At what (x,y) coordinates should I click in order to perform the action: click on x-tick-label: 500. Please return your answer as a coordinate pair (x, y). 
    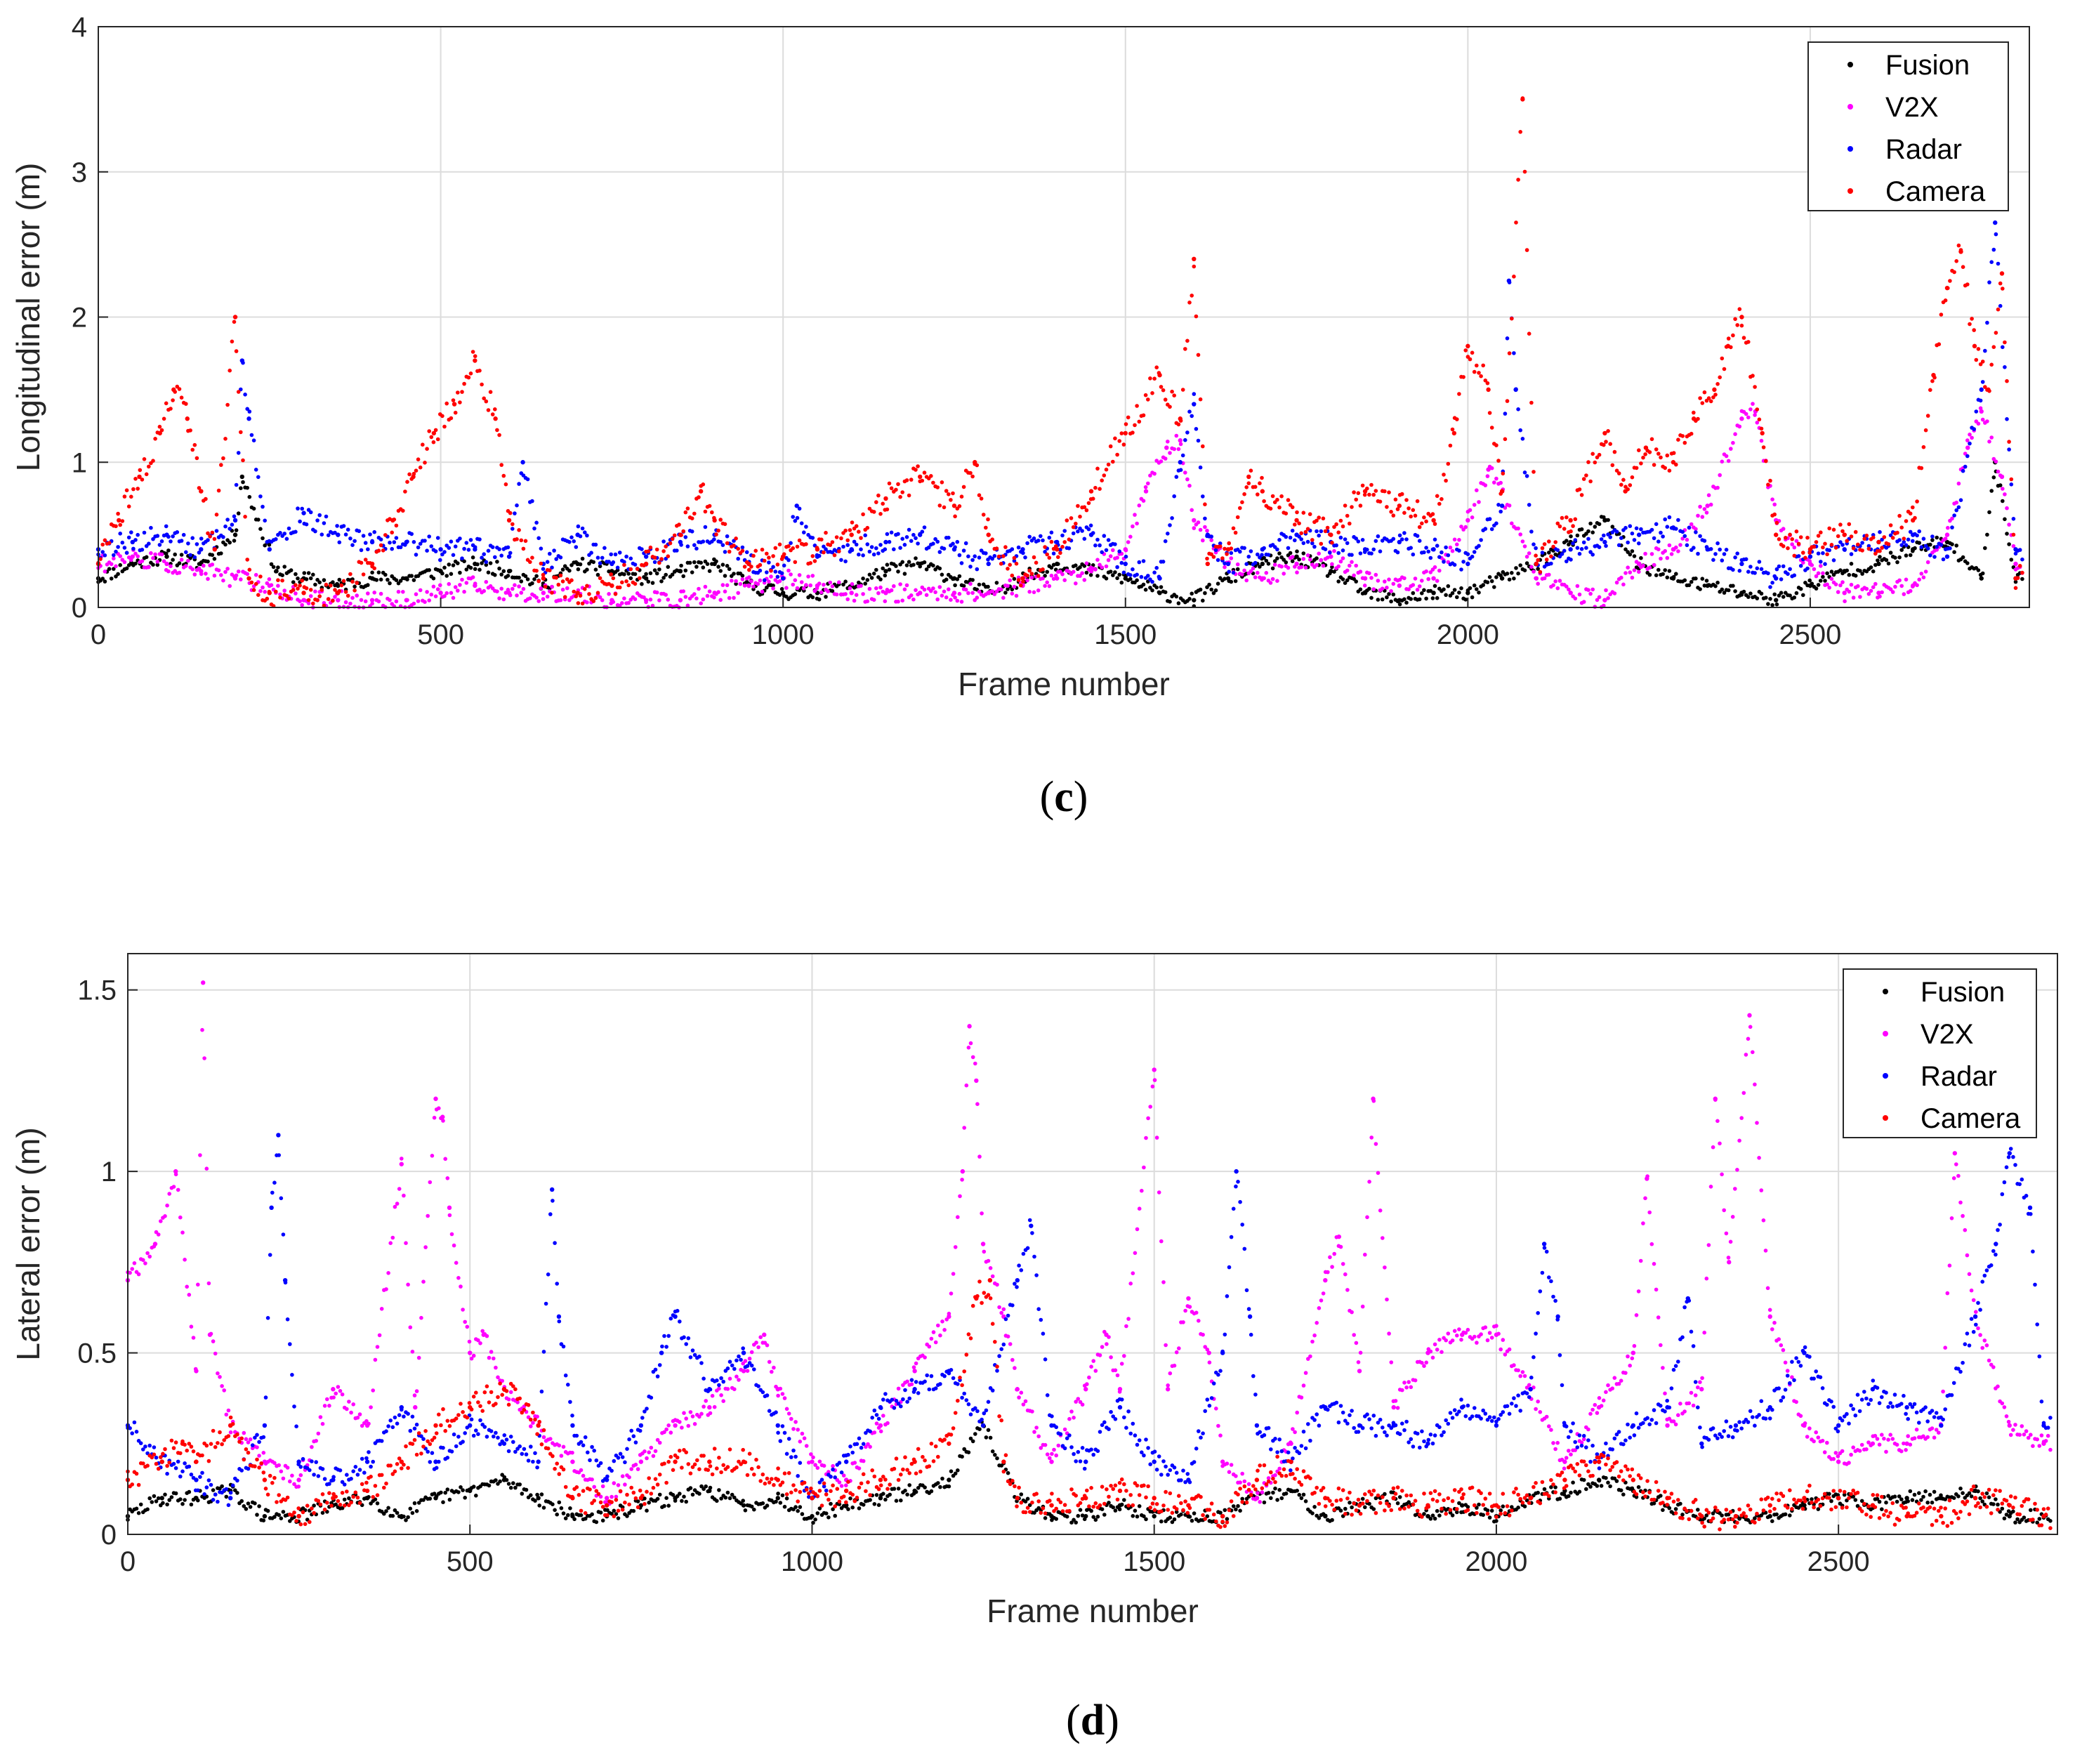
    Looking at the image, I should click on (440, 634).